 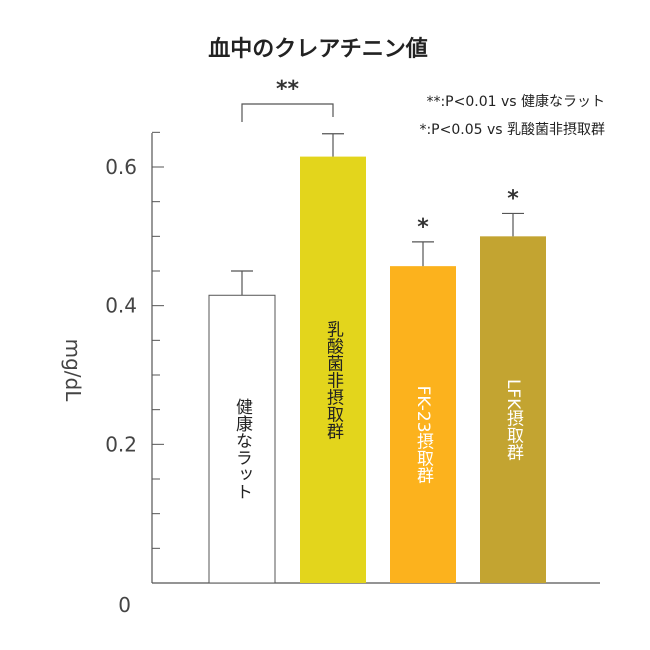 What do you see at coordinates (121, 167) in the screenshot?
I see `y-tick-label: 0.6` at bounding box center [121, 167].